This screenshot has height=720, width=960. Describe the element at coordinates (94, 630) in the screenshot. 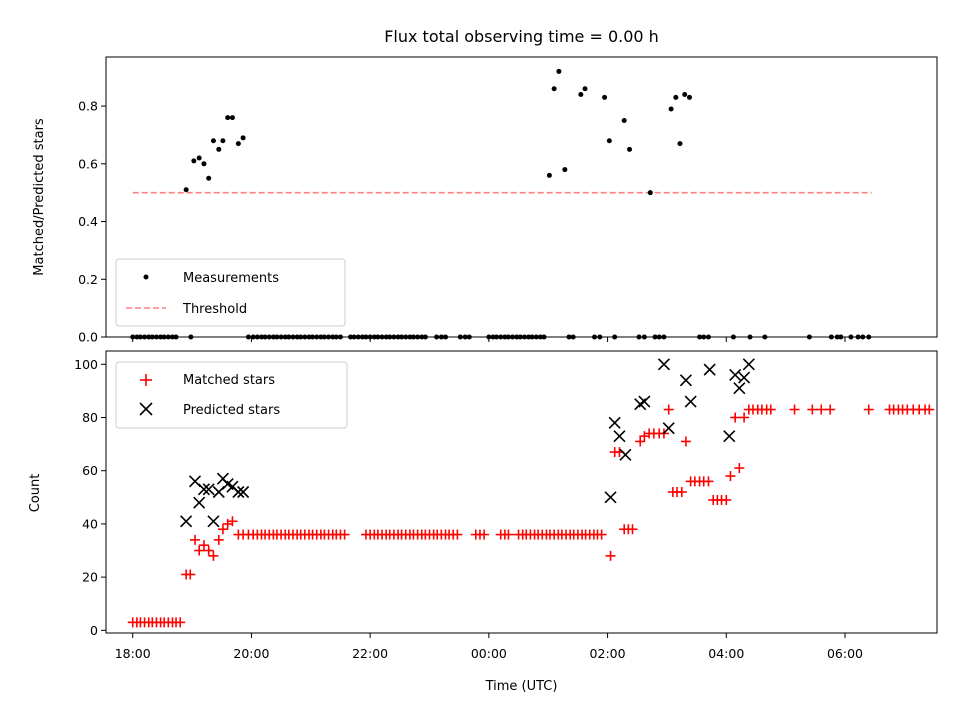

I see `bottom-y-tick-label: 0` at that location.